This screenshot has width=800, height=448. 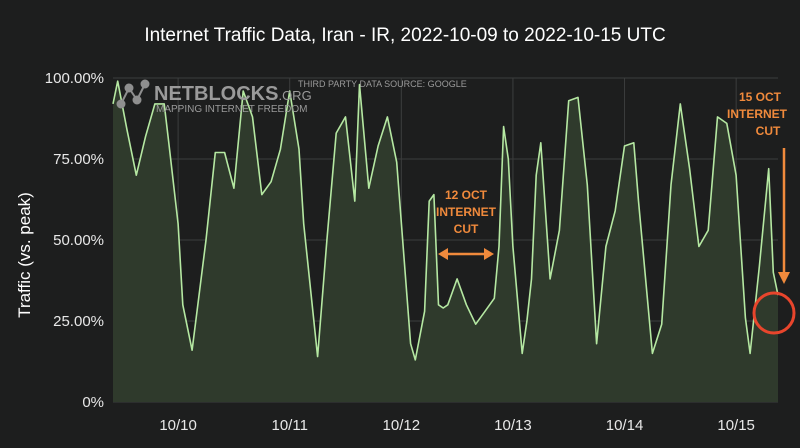 I want to click on y-axis-ticks: 0% 25.00% 50.00% 75.00% 100.00%, so click(x=74, y=240).